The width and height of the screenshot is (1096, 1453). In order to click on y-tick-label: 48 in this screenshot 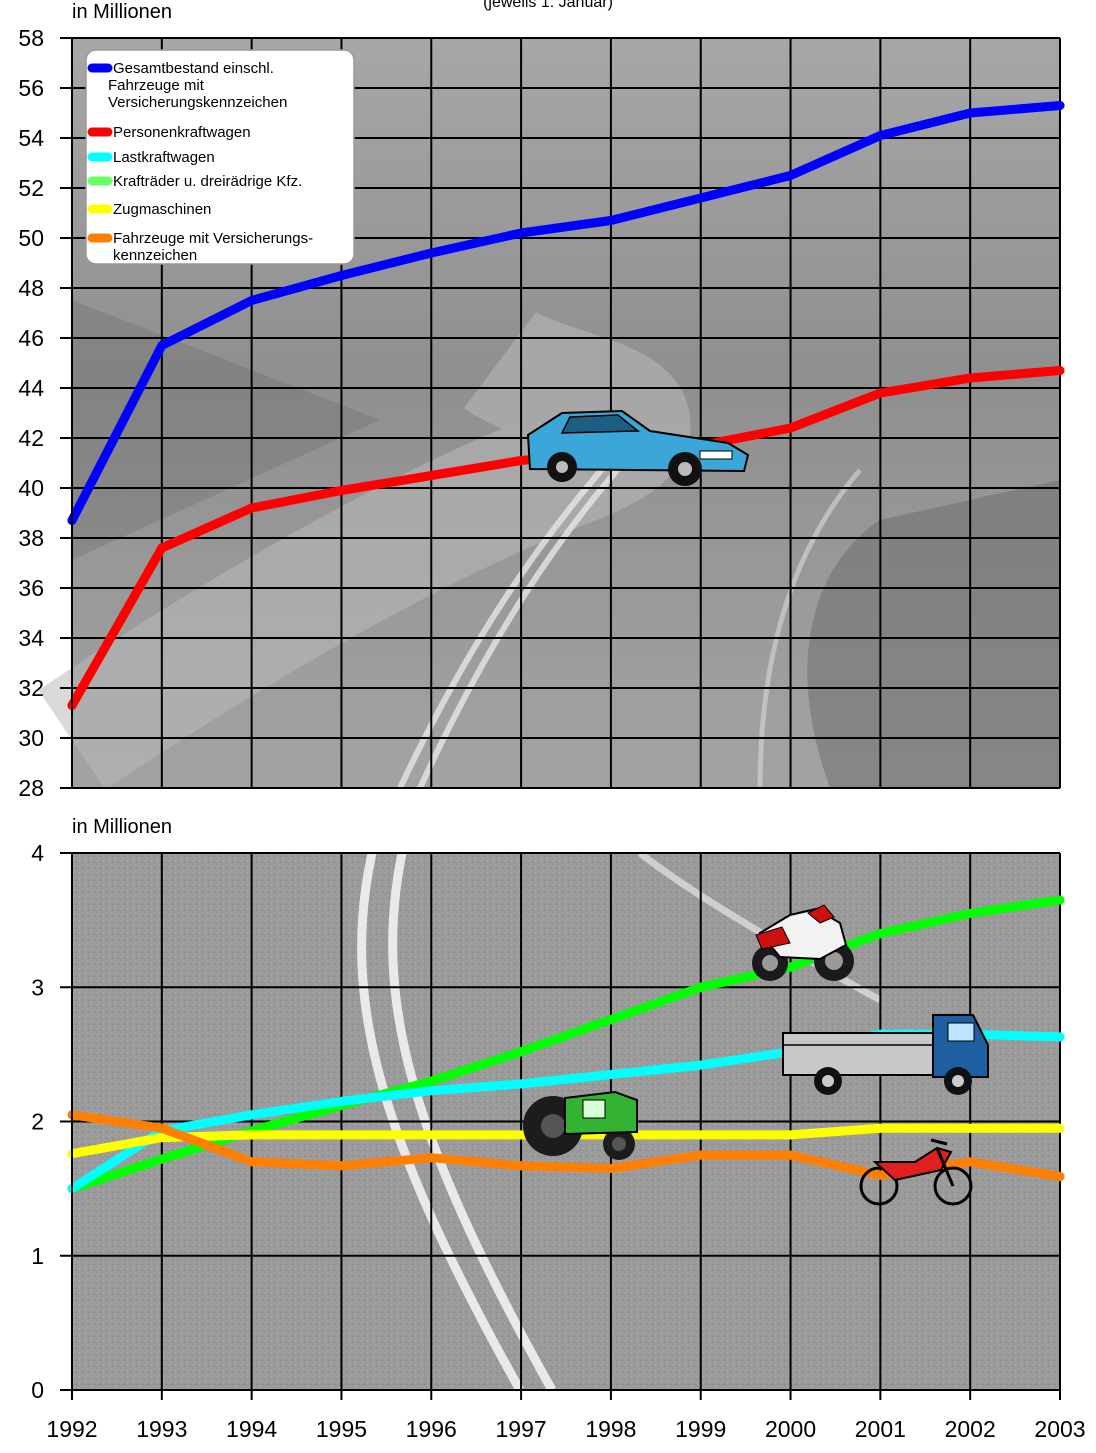, I will do `click(31, 288)`.